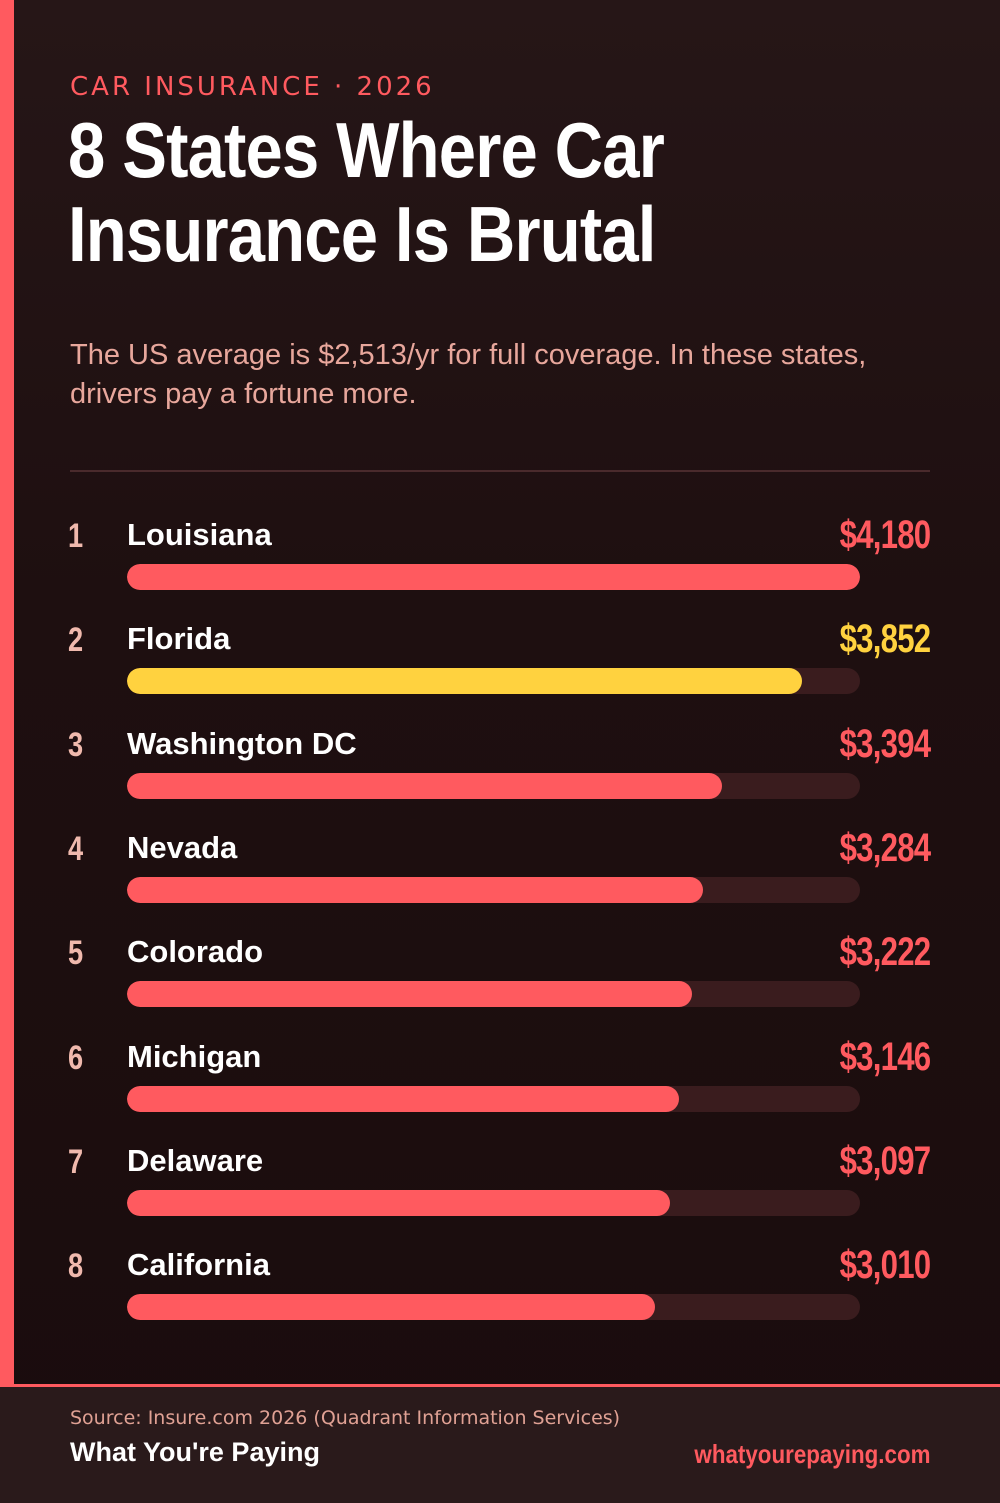 The width and height of the screenshot is (1000, 1503). What do you see at coordinates (242, 743) in the screenshot?
I see `category-label: Washington DC` at bounding box center [242, 743].